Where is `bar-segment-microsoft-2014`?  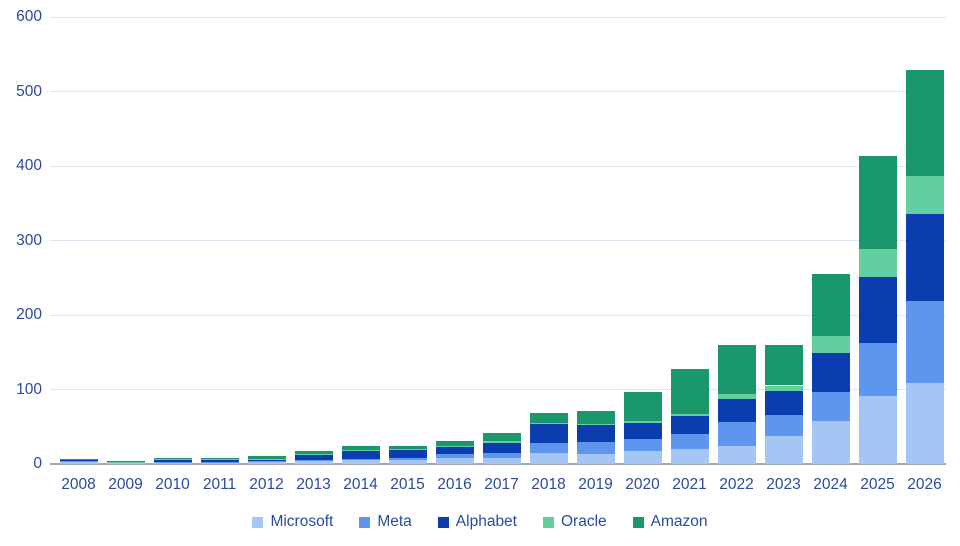 bar-segment-microsoft-2014 is located at coordinates (360, 461).